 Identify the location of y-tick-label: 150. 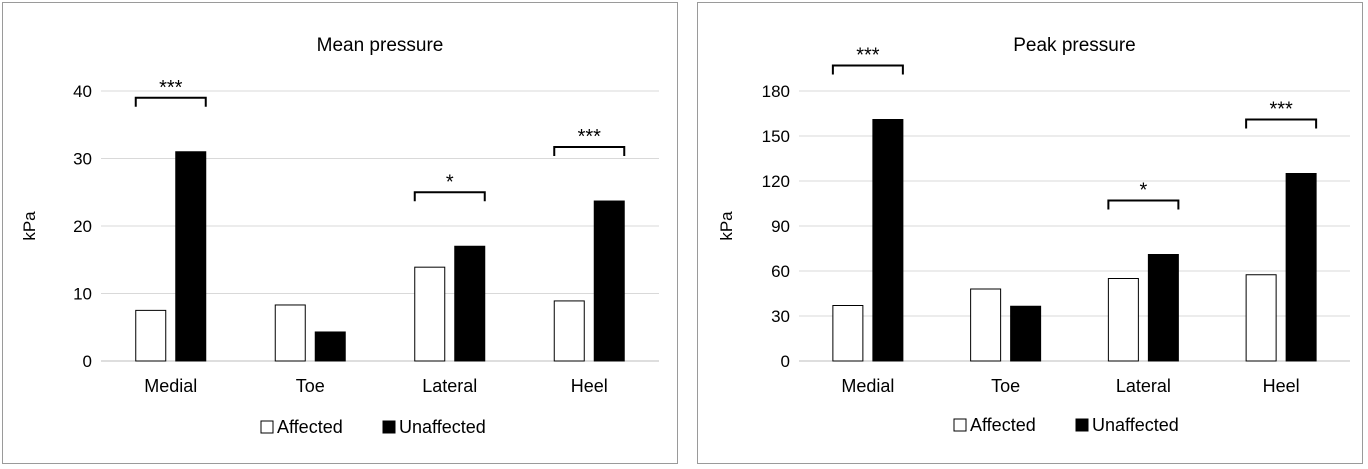
(776, 136).